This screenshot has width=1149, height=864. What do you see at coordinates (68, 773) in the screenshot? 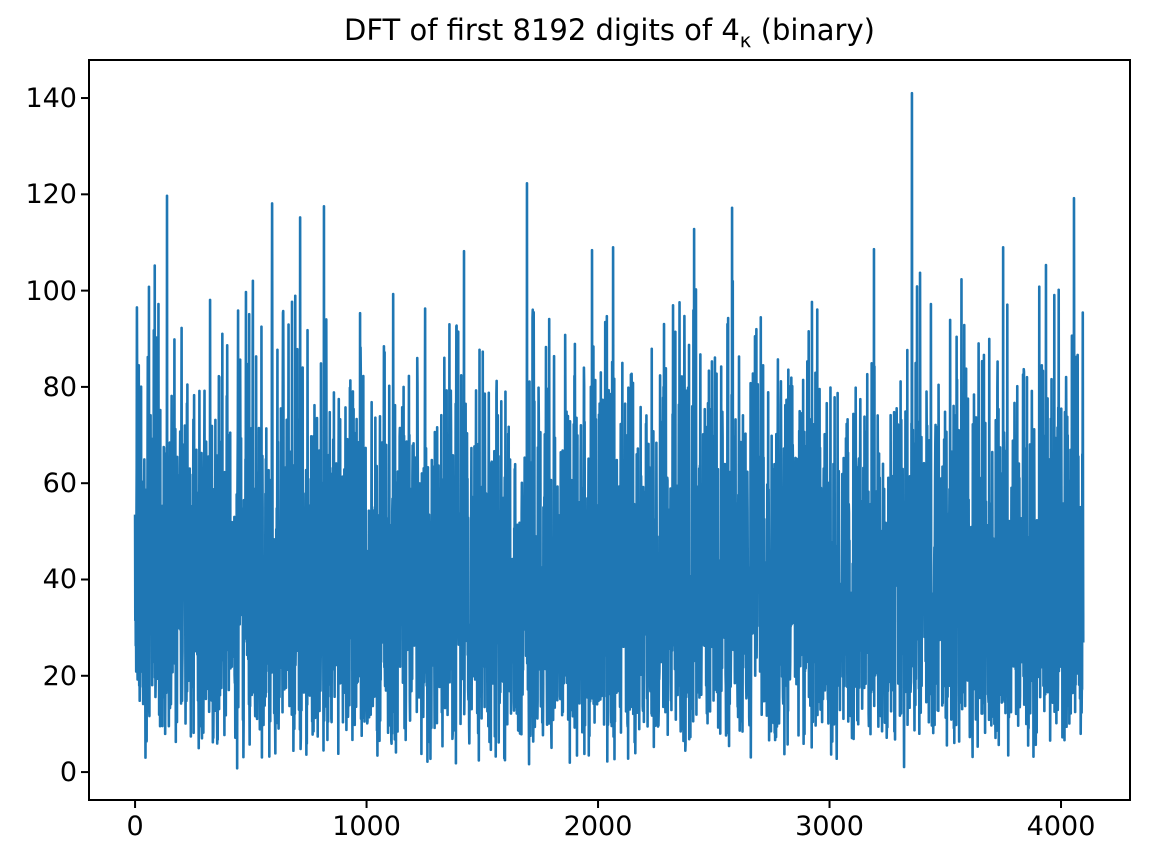
I see `y-tick-label: 0` at bounding box center [68, 773].